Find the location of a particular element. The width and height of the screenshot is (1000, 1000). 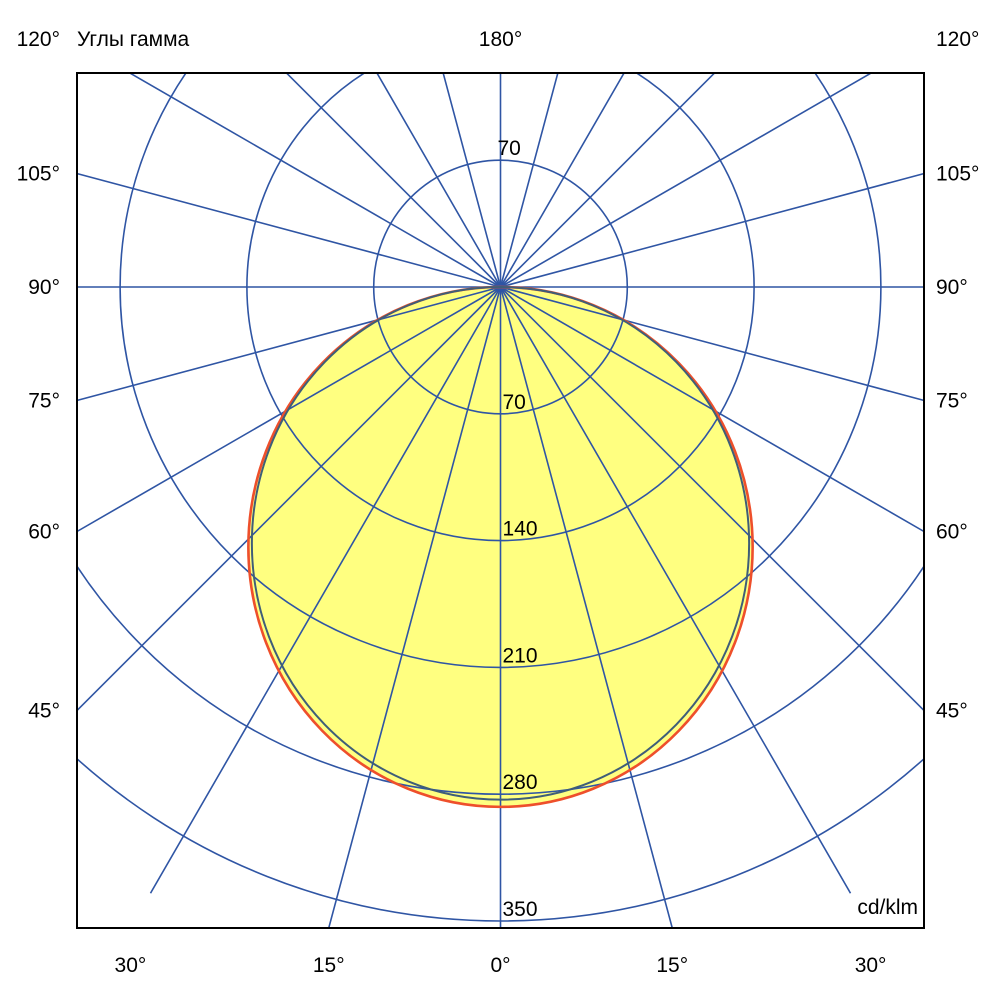

side-angle-label-left: 75° is located at coordinates (44, 400).